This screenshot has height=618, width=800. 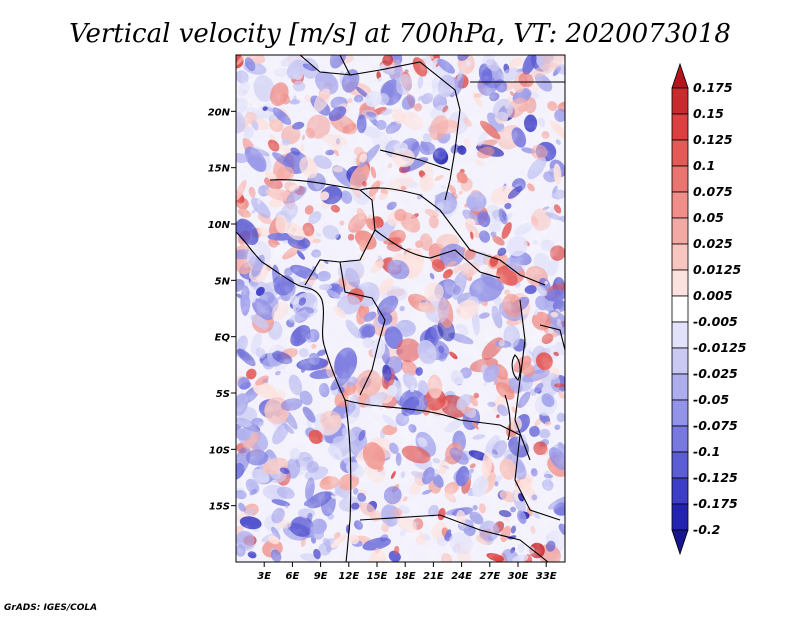 What do you see at coordinates (715, 477) in the screenshot?
I see `colorbar-label: -0.125` at bounding box center [715, 477].